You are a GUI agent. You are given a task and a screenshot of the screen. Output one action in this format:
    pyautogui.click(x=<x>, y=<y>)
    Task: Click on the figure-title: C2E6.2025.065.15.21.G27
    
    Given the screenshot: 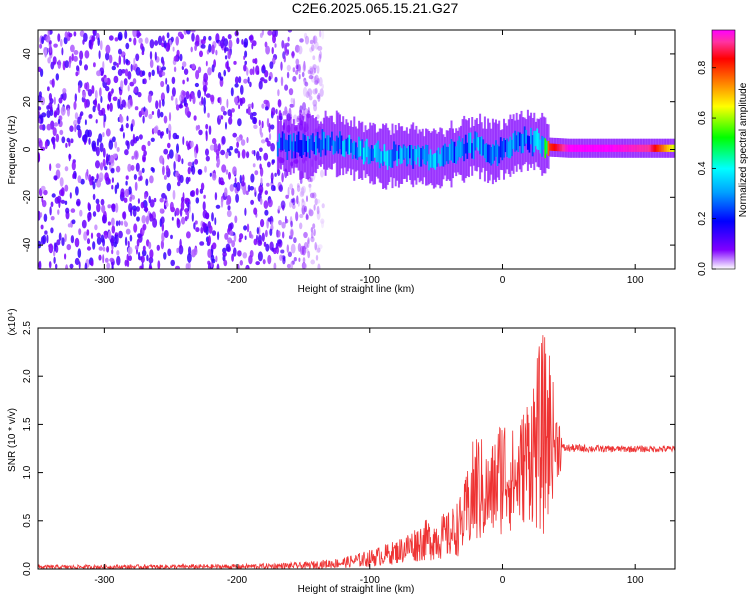 What is the action you would take?
    pyautogui.click(x=375, y=8)
    